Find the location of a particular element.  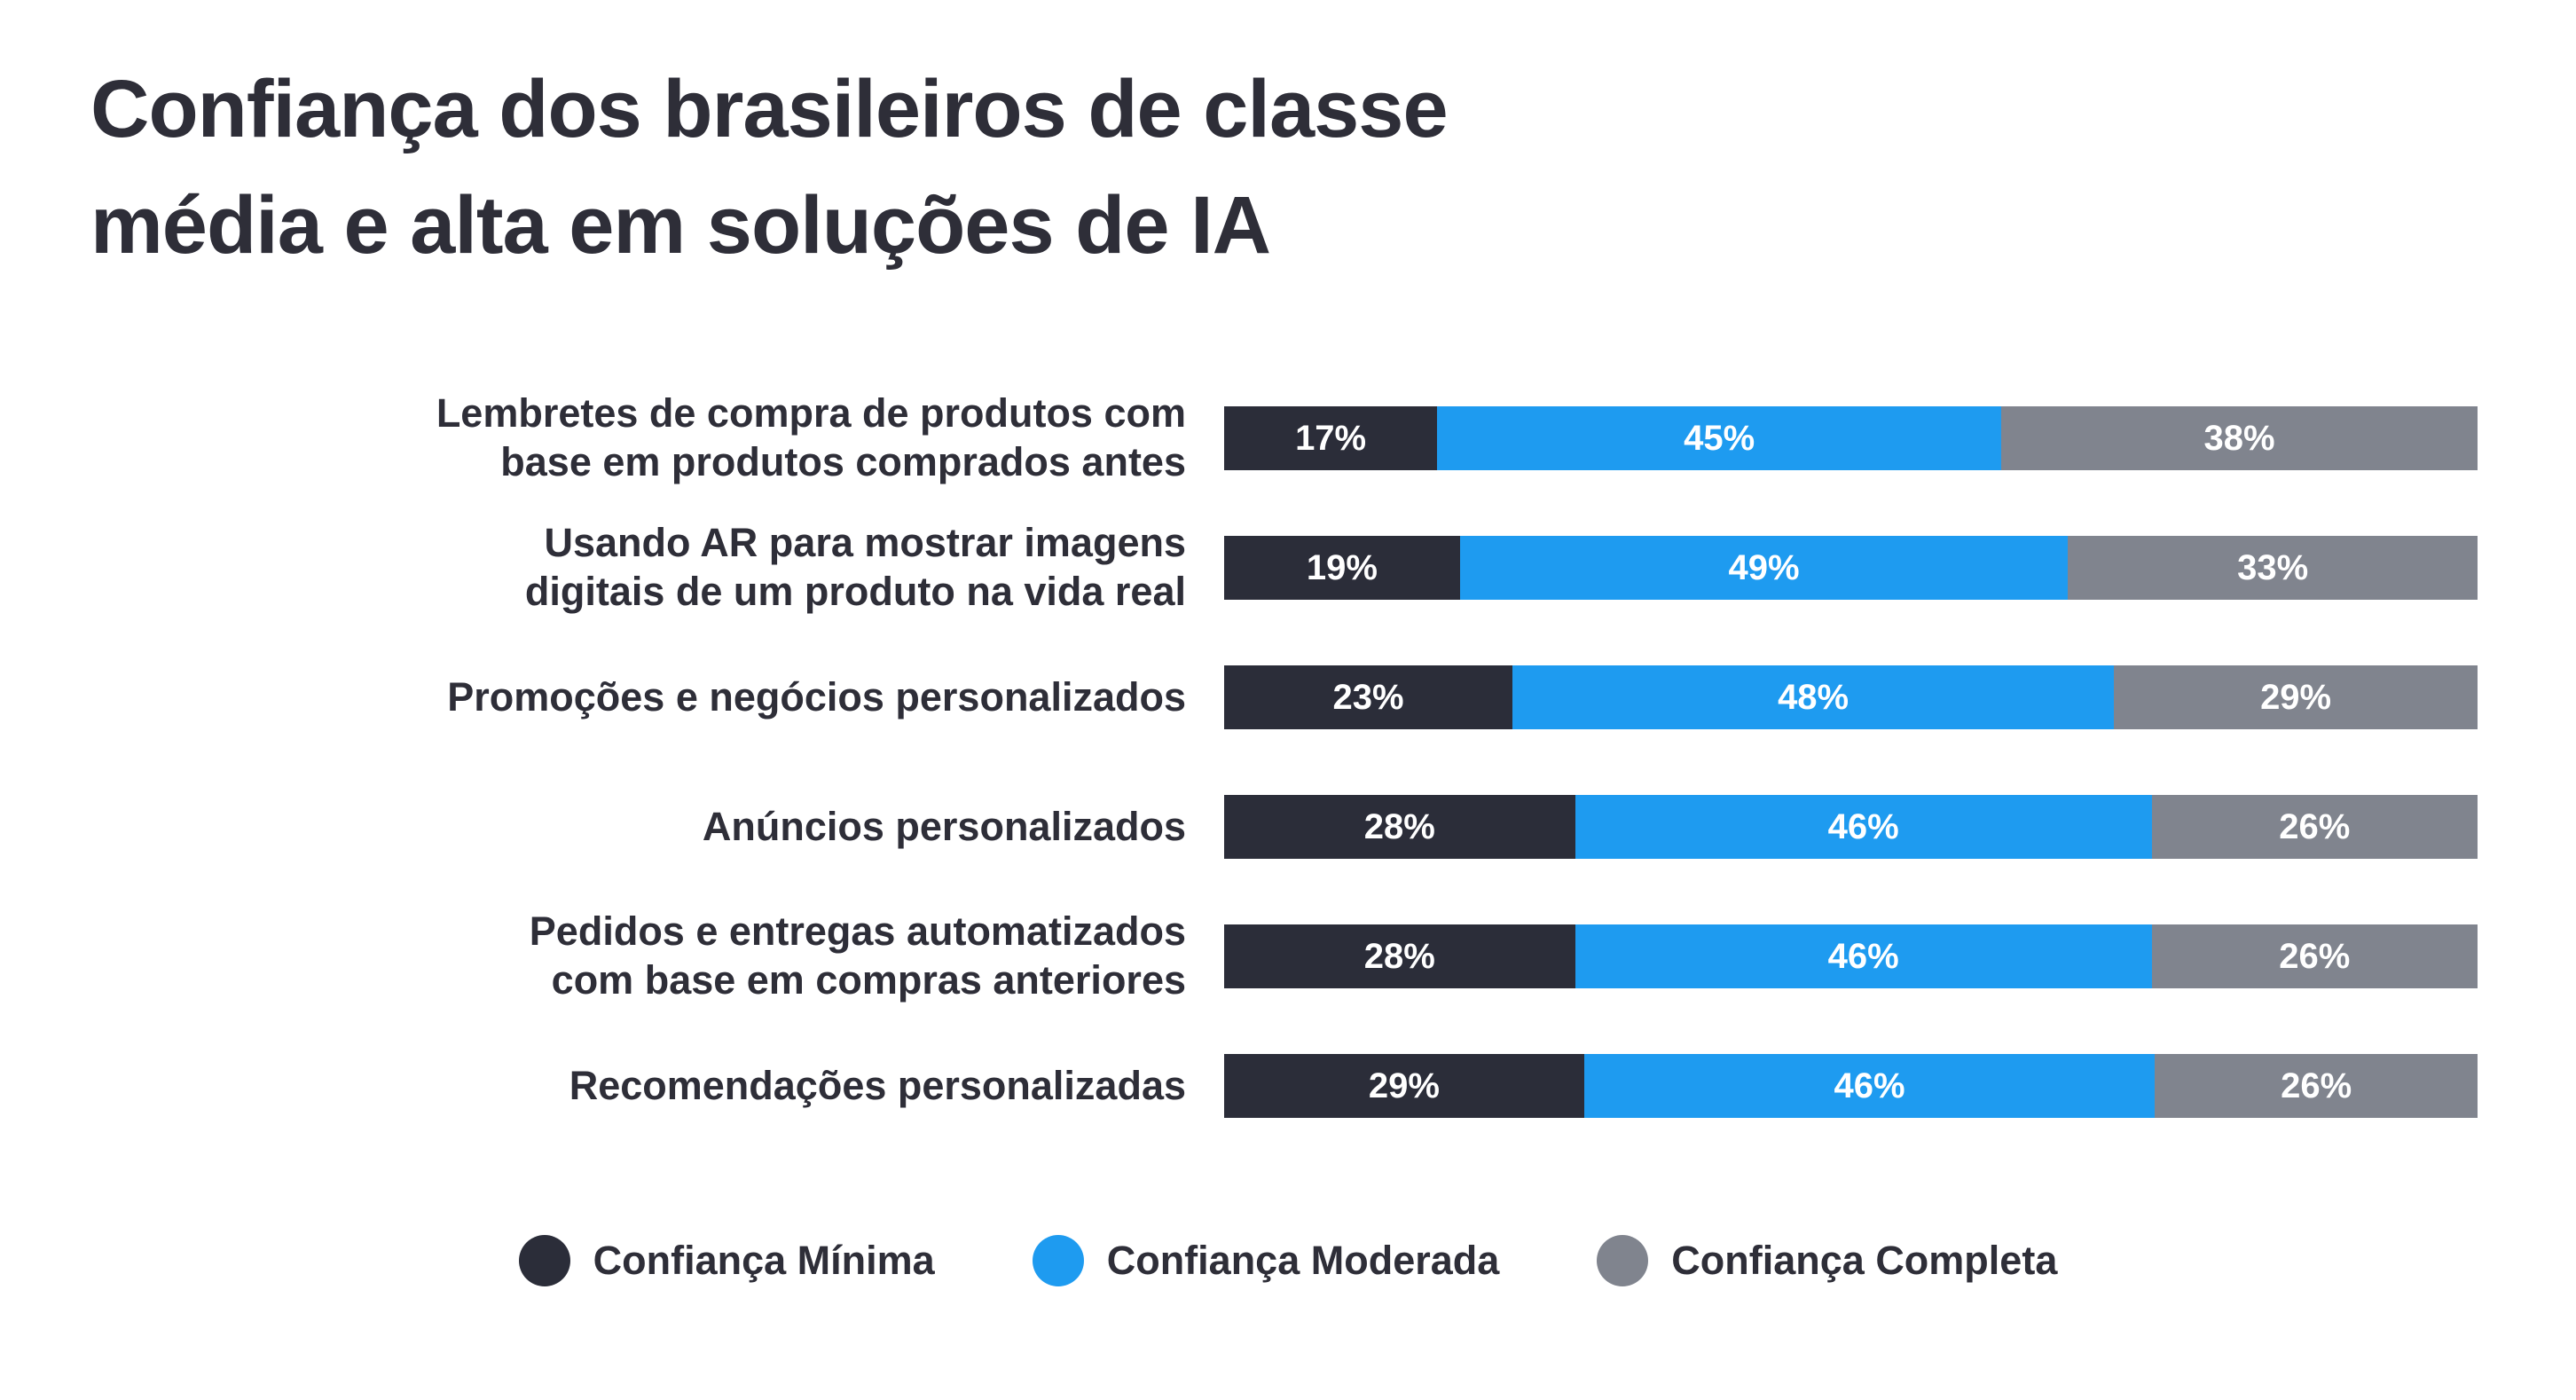

legend-label: Confiança Mínima is located at coordinates (764, 1260).